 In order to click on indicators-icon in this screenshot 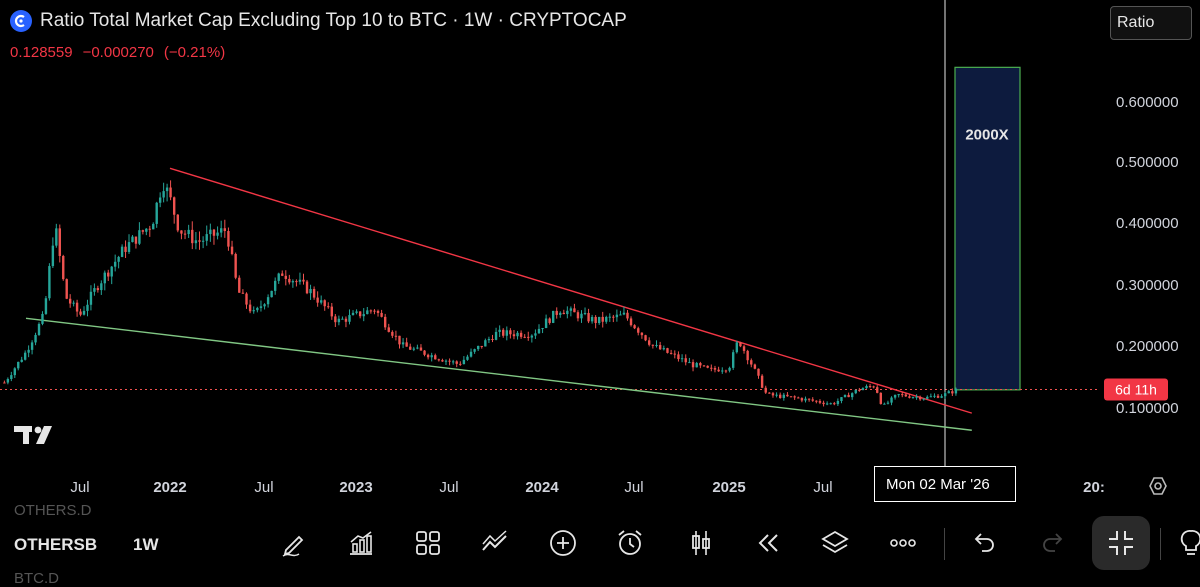, I will do `click(361, 543)`.